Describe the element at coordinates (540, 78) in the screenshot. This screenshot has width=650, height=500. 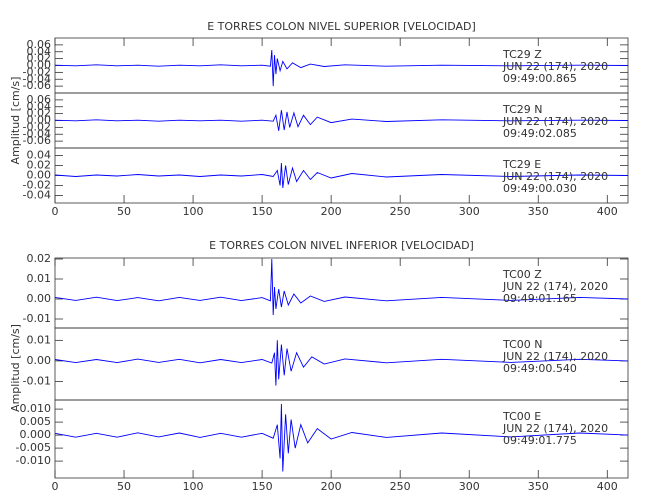
I see `time-label: 09:49:00.865` at that location.